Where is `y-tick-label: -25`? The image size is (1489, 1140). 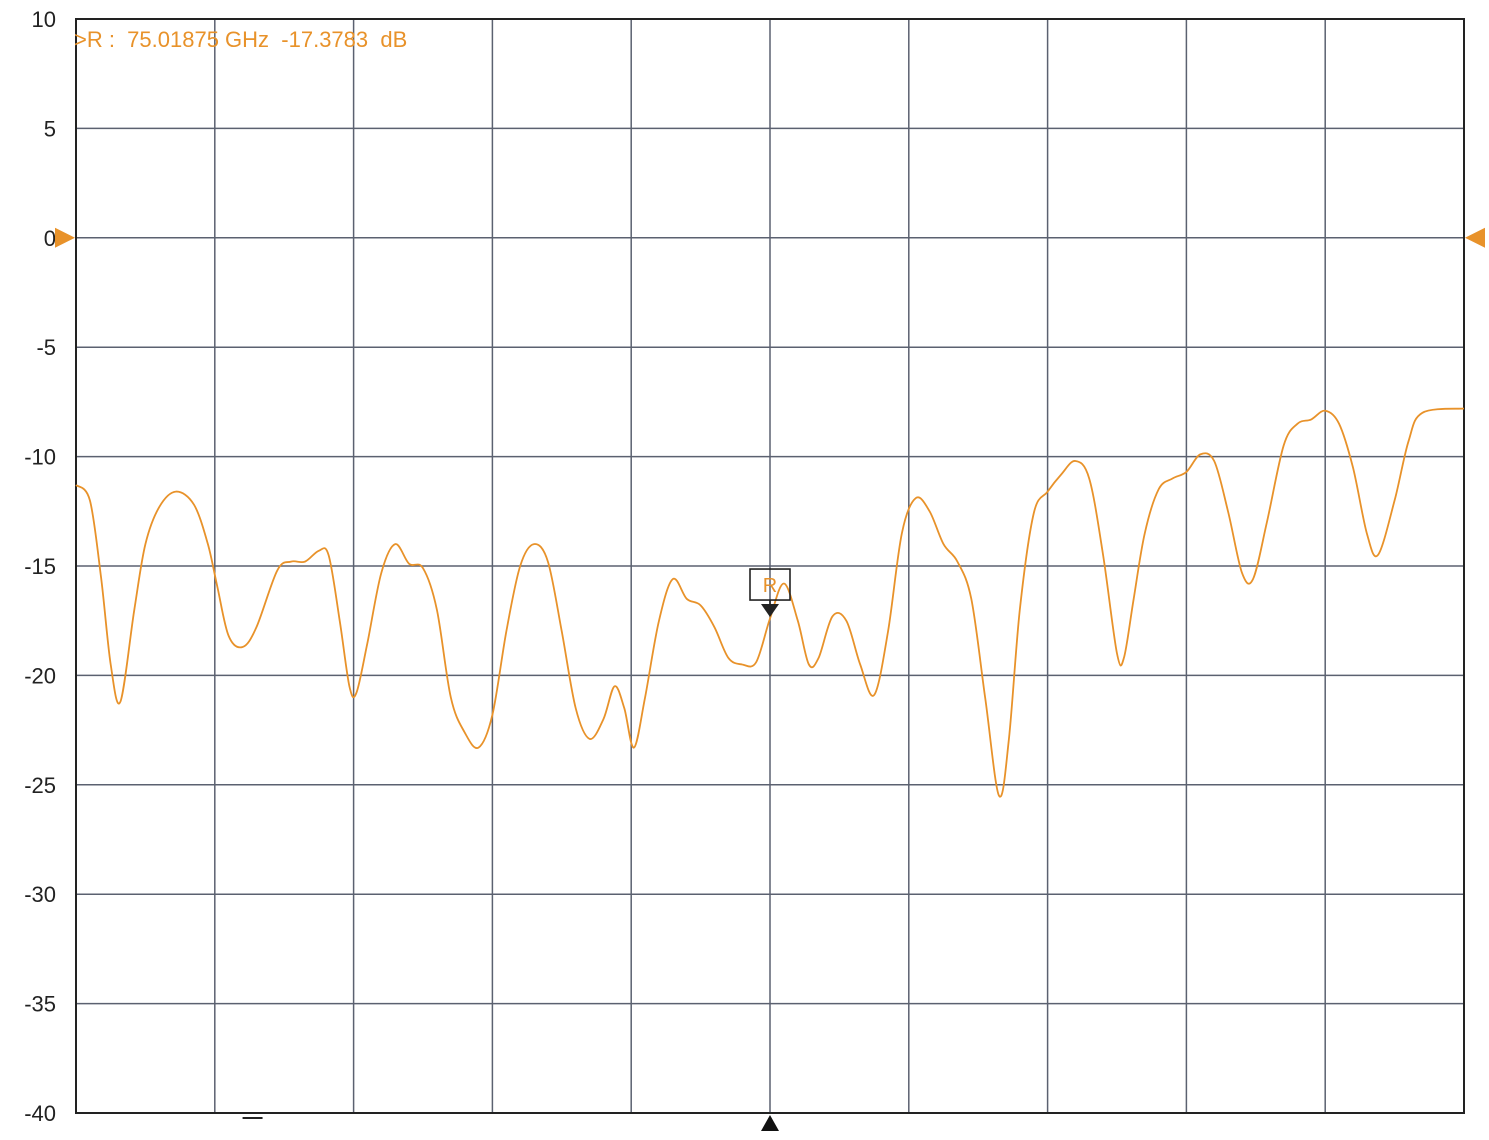
y-tick-label: -25 is located at coordinates (40, 785).